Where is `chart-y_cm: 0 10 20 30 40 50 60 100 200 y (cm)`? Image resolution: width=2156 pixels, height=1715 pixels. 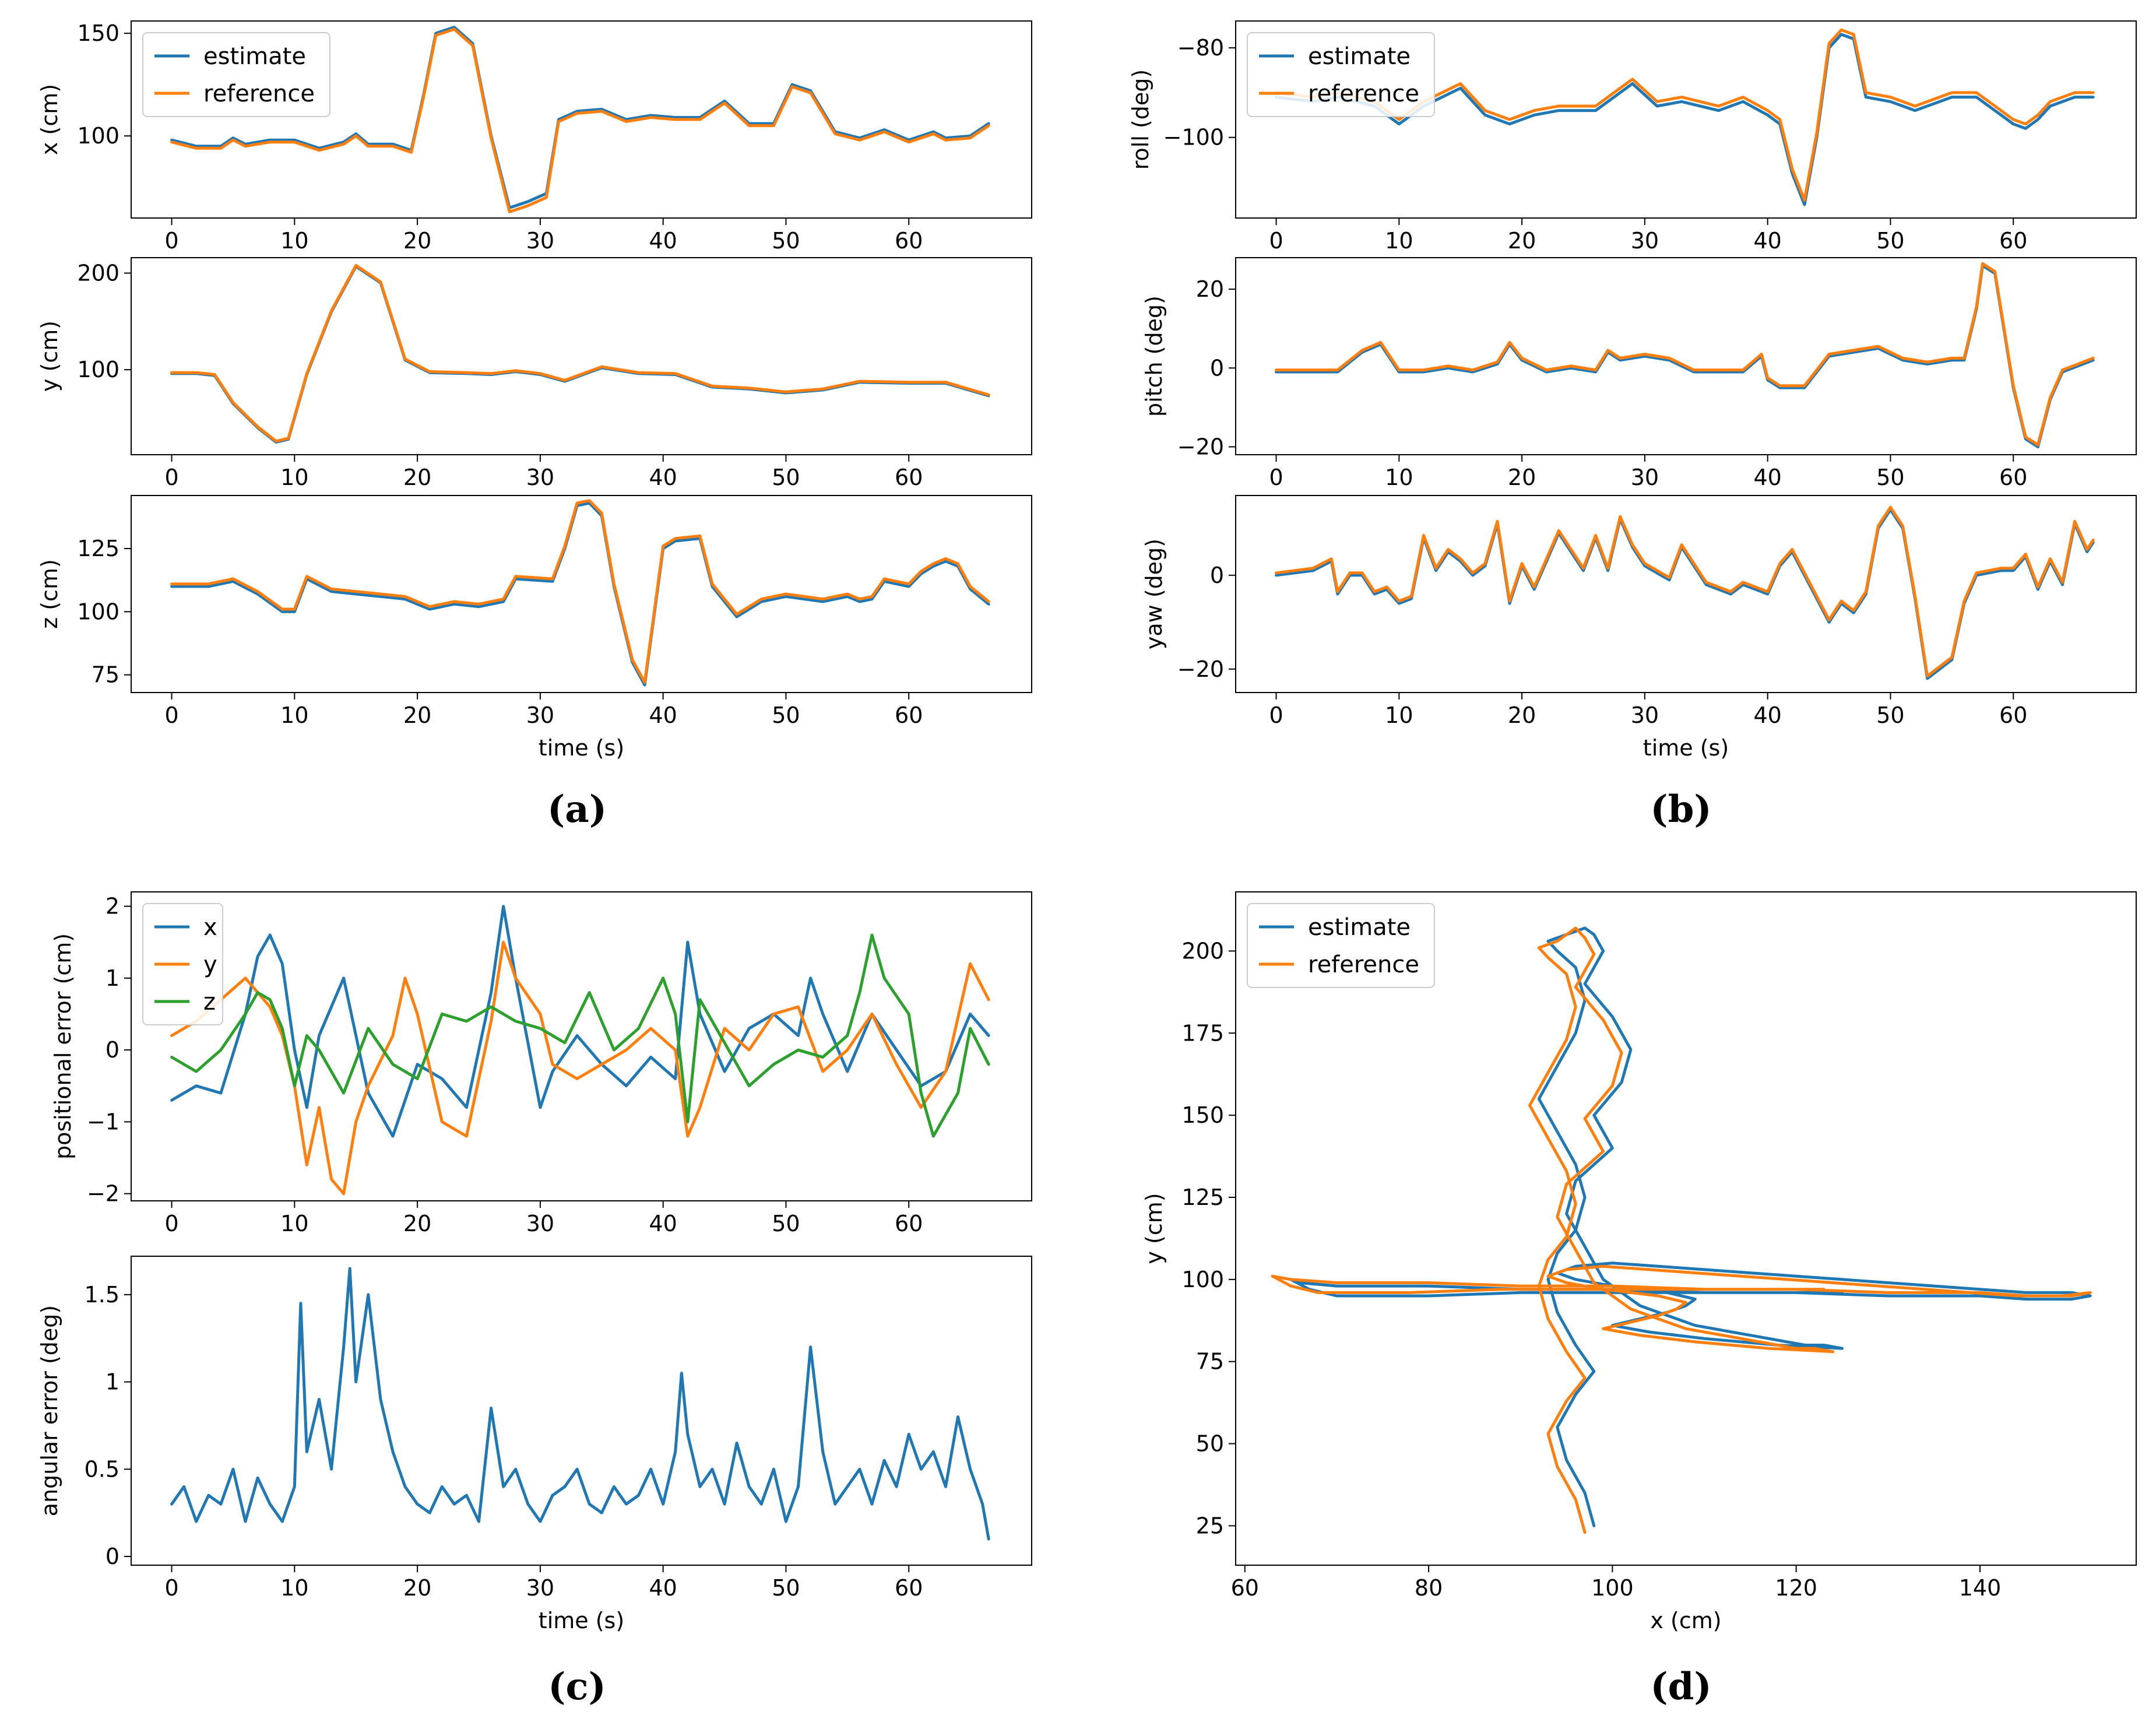
chart-y_cm: 0 10 20 30 40 50 60 100 200 y (cm) is located at coordinates (534, 373).